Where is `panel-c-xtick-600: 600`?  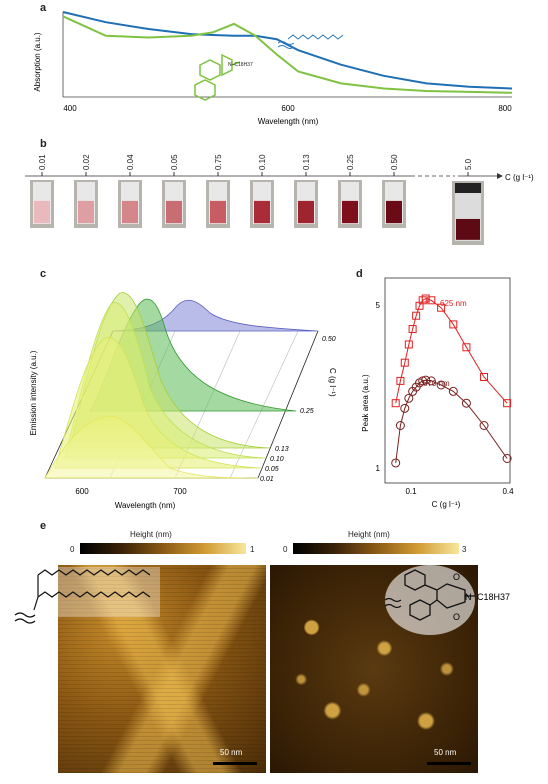
panel-c-xtick-600: 600 is located at coordinates (82, 491).